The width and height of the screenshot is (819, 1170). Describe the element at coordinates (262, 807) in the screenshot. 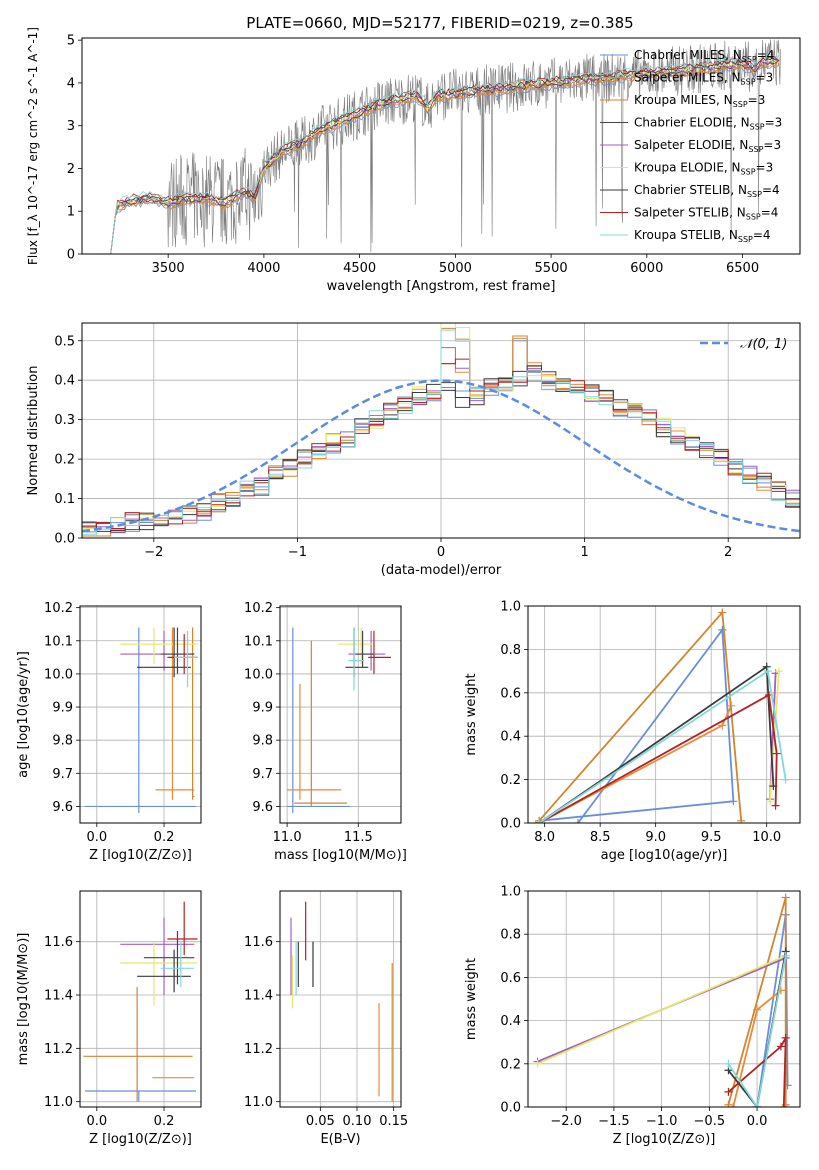

I see `y-tick-label: 9.6` at that location.